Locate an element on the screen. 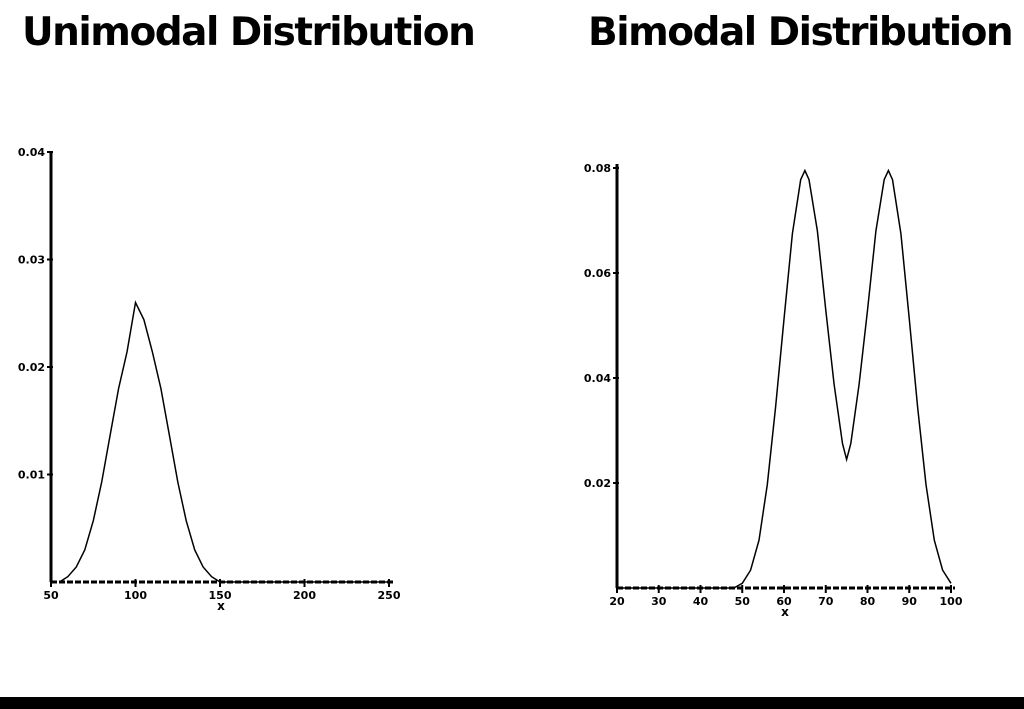 The height and width of the screenshot is (709, 1024). unimodal-y-tick-label: 0.01 is located at coordinates (31, 475).